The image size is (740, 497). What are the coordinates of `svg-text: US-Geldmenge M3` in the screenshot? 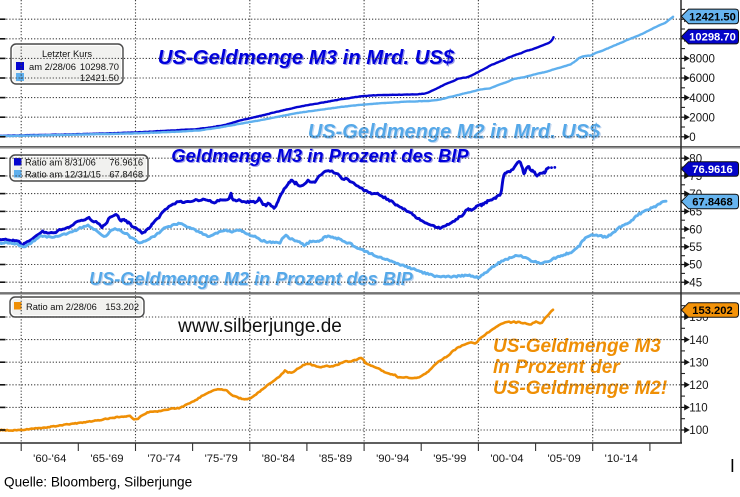 It's located at (577, 346).